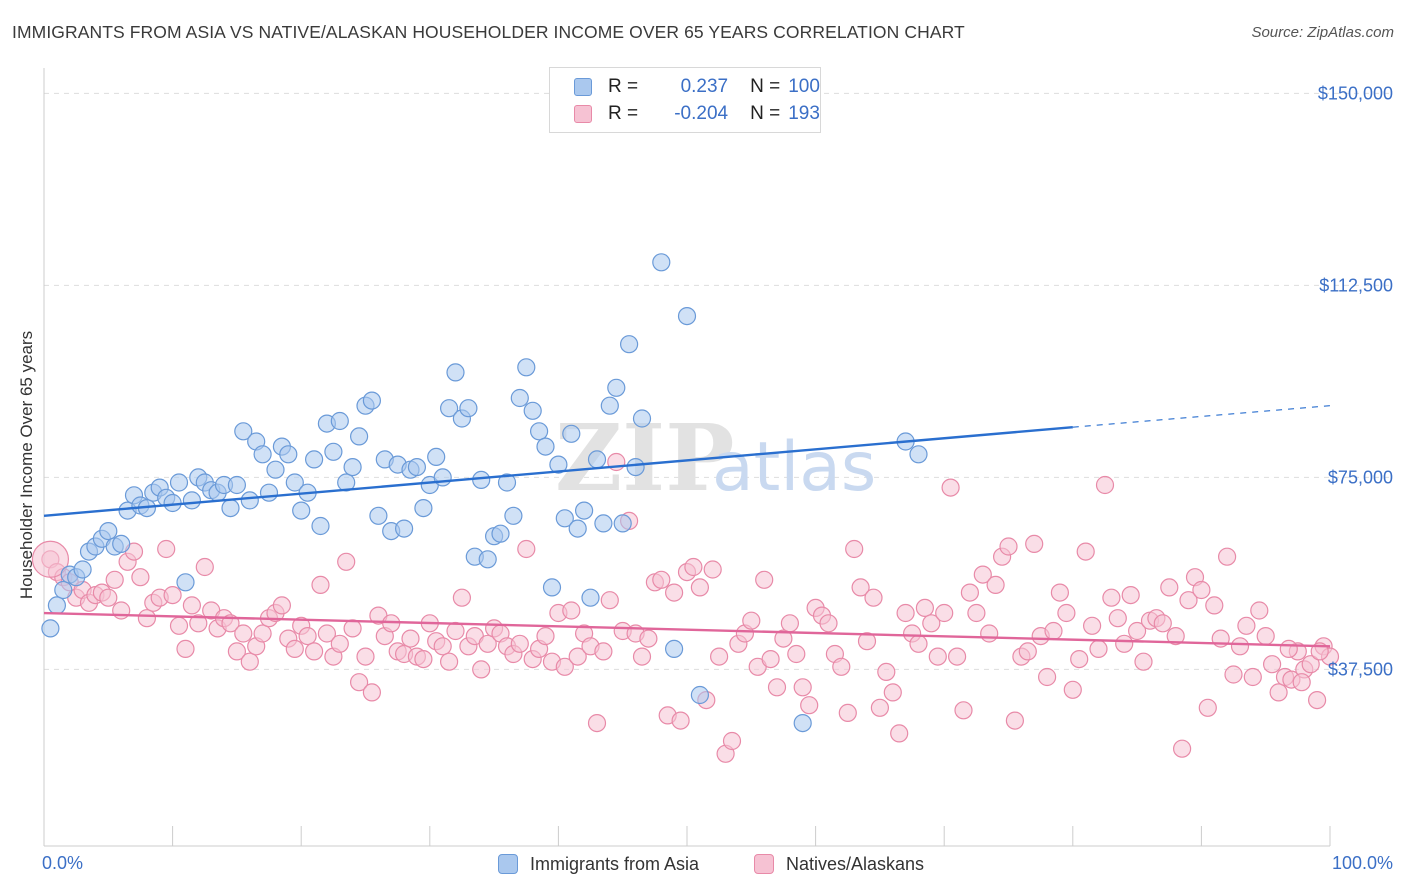  What do you see at coordinates (839, 864) in the screenshot?
I see `bottom-legend-natives: Natives/Alaskans` at bounding box center [839, 864].